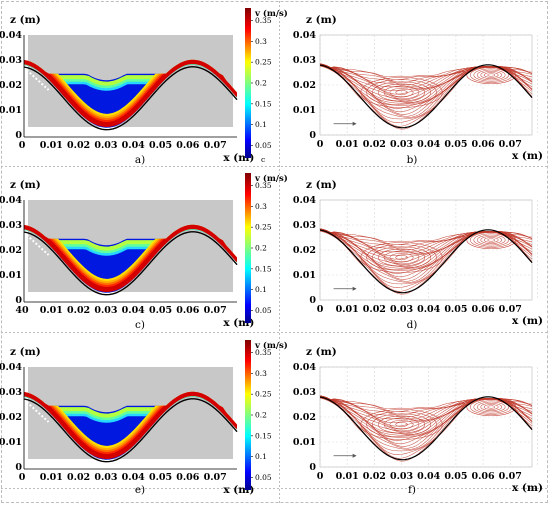 This screenshot has height=505, width=550. I want to click on colorbar-tick-label: 0.3, so click(261, 373).